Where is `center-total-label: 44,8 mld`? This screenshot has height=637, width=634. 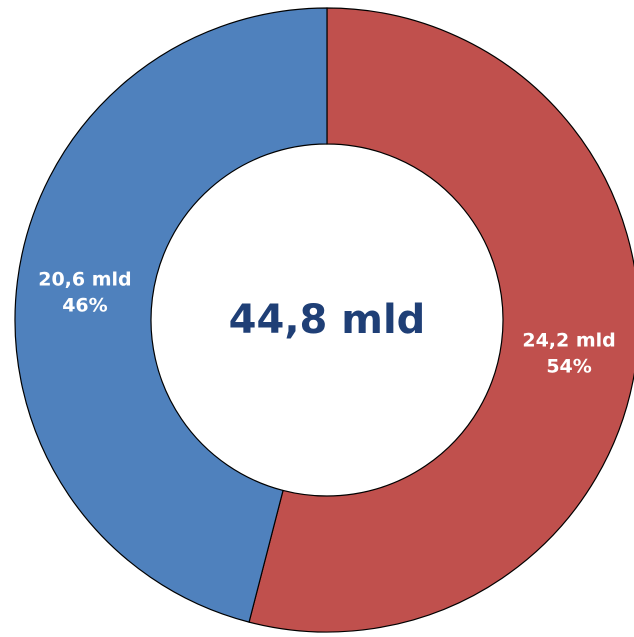
center-total-label: 44,8 mld is located at coordinates (327, 320).